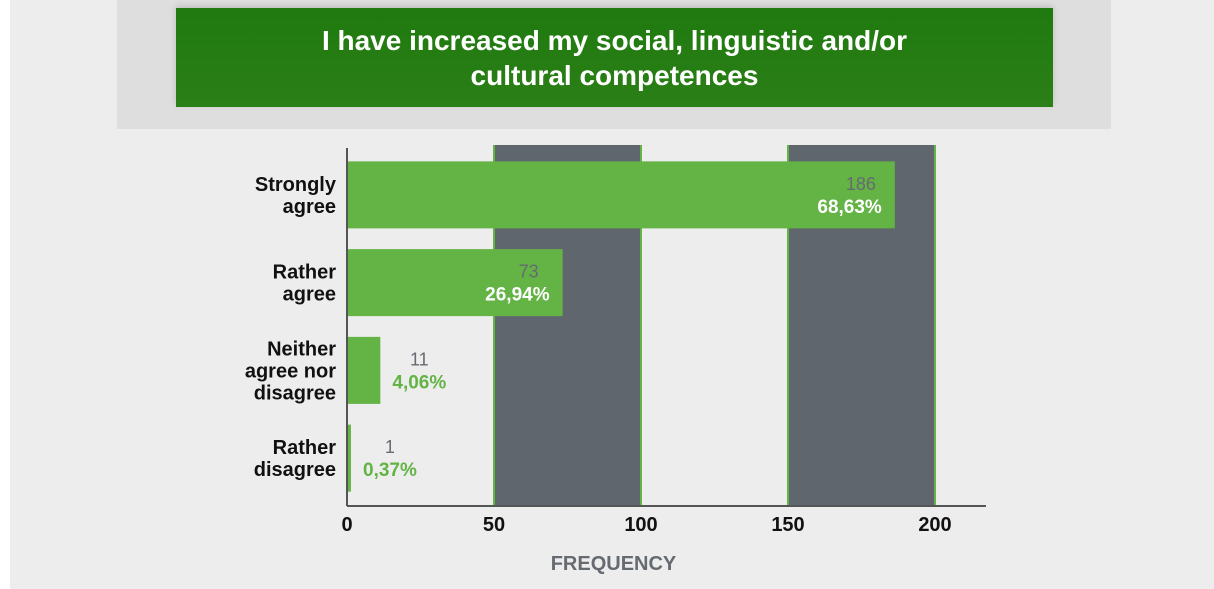 This screenshot has height=589, width=1214. What do you see at coordinates (419, 382) in the screenshot?
I see `percent-label: 4,06%` at bounding box center [419, 382].